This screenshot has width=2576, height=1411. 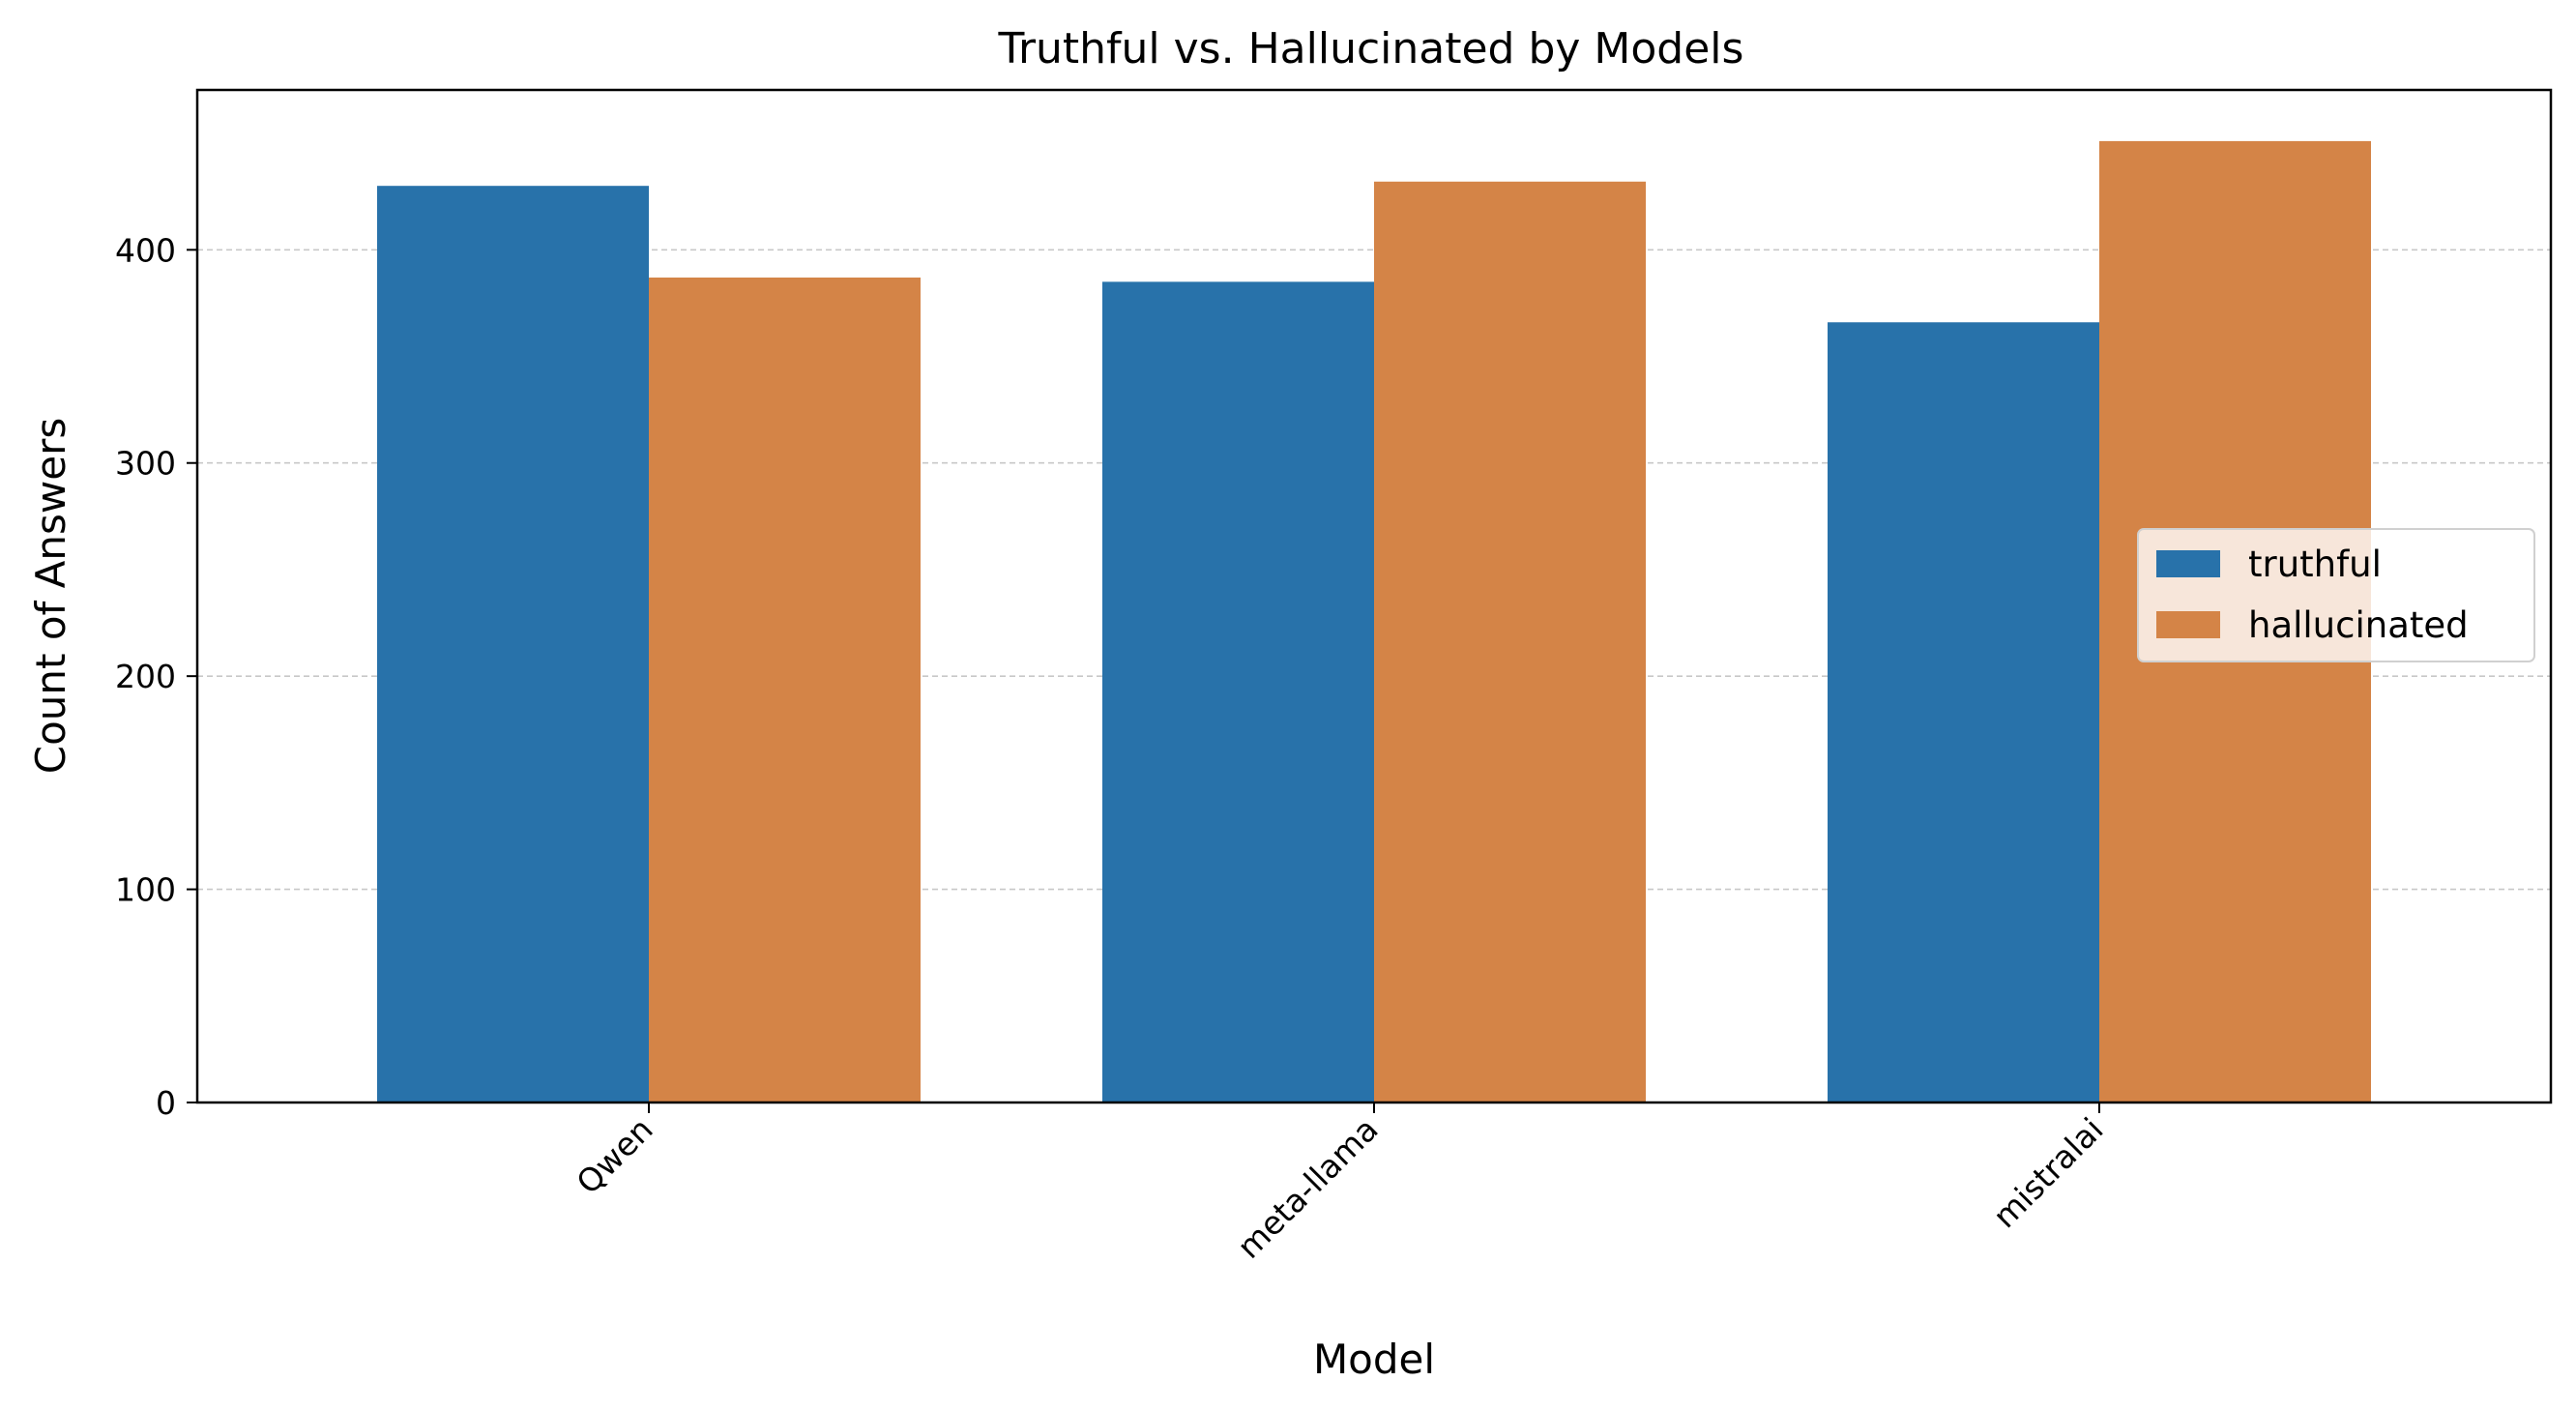 I want to click on legend-label-truthful: truthful, so click(x=2315, y=564).